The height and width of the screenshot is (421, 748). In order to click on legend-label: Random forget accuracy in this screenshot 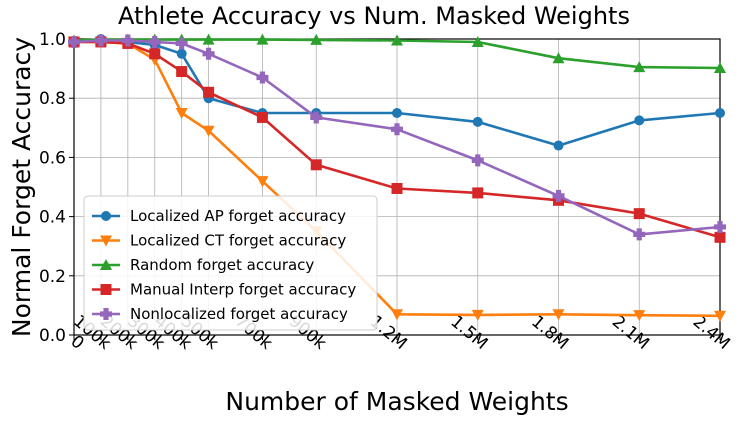, I will do `click(222, 265)`.